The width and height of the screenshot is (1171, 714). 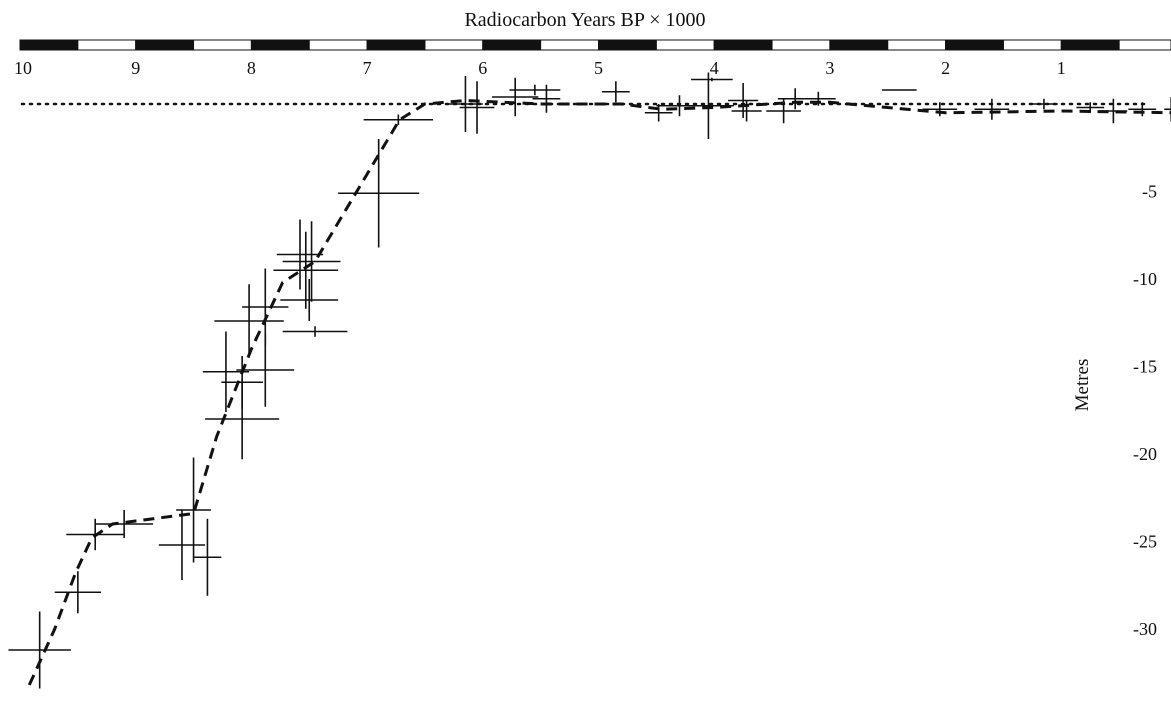 What do you see at coordinates (1145, 542) in the screenshot?
I see `y-tick-label: -25` at bounding box center [1145, 542].